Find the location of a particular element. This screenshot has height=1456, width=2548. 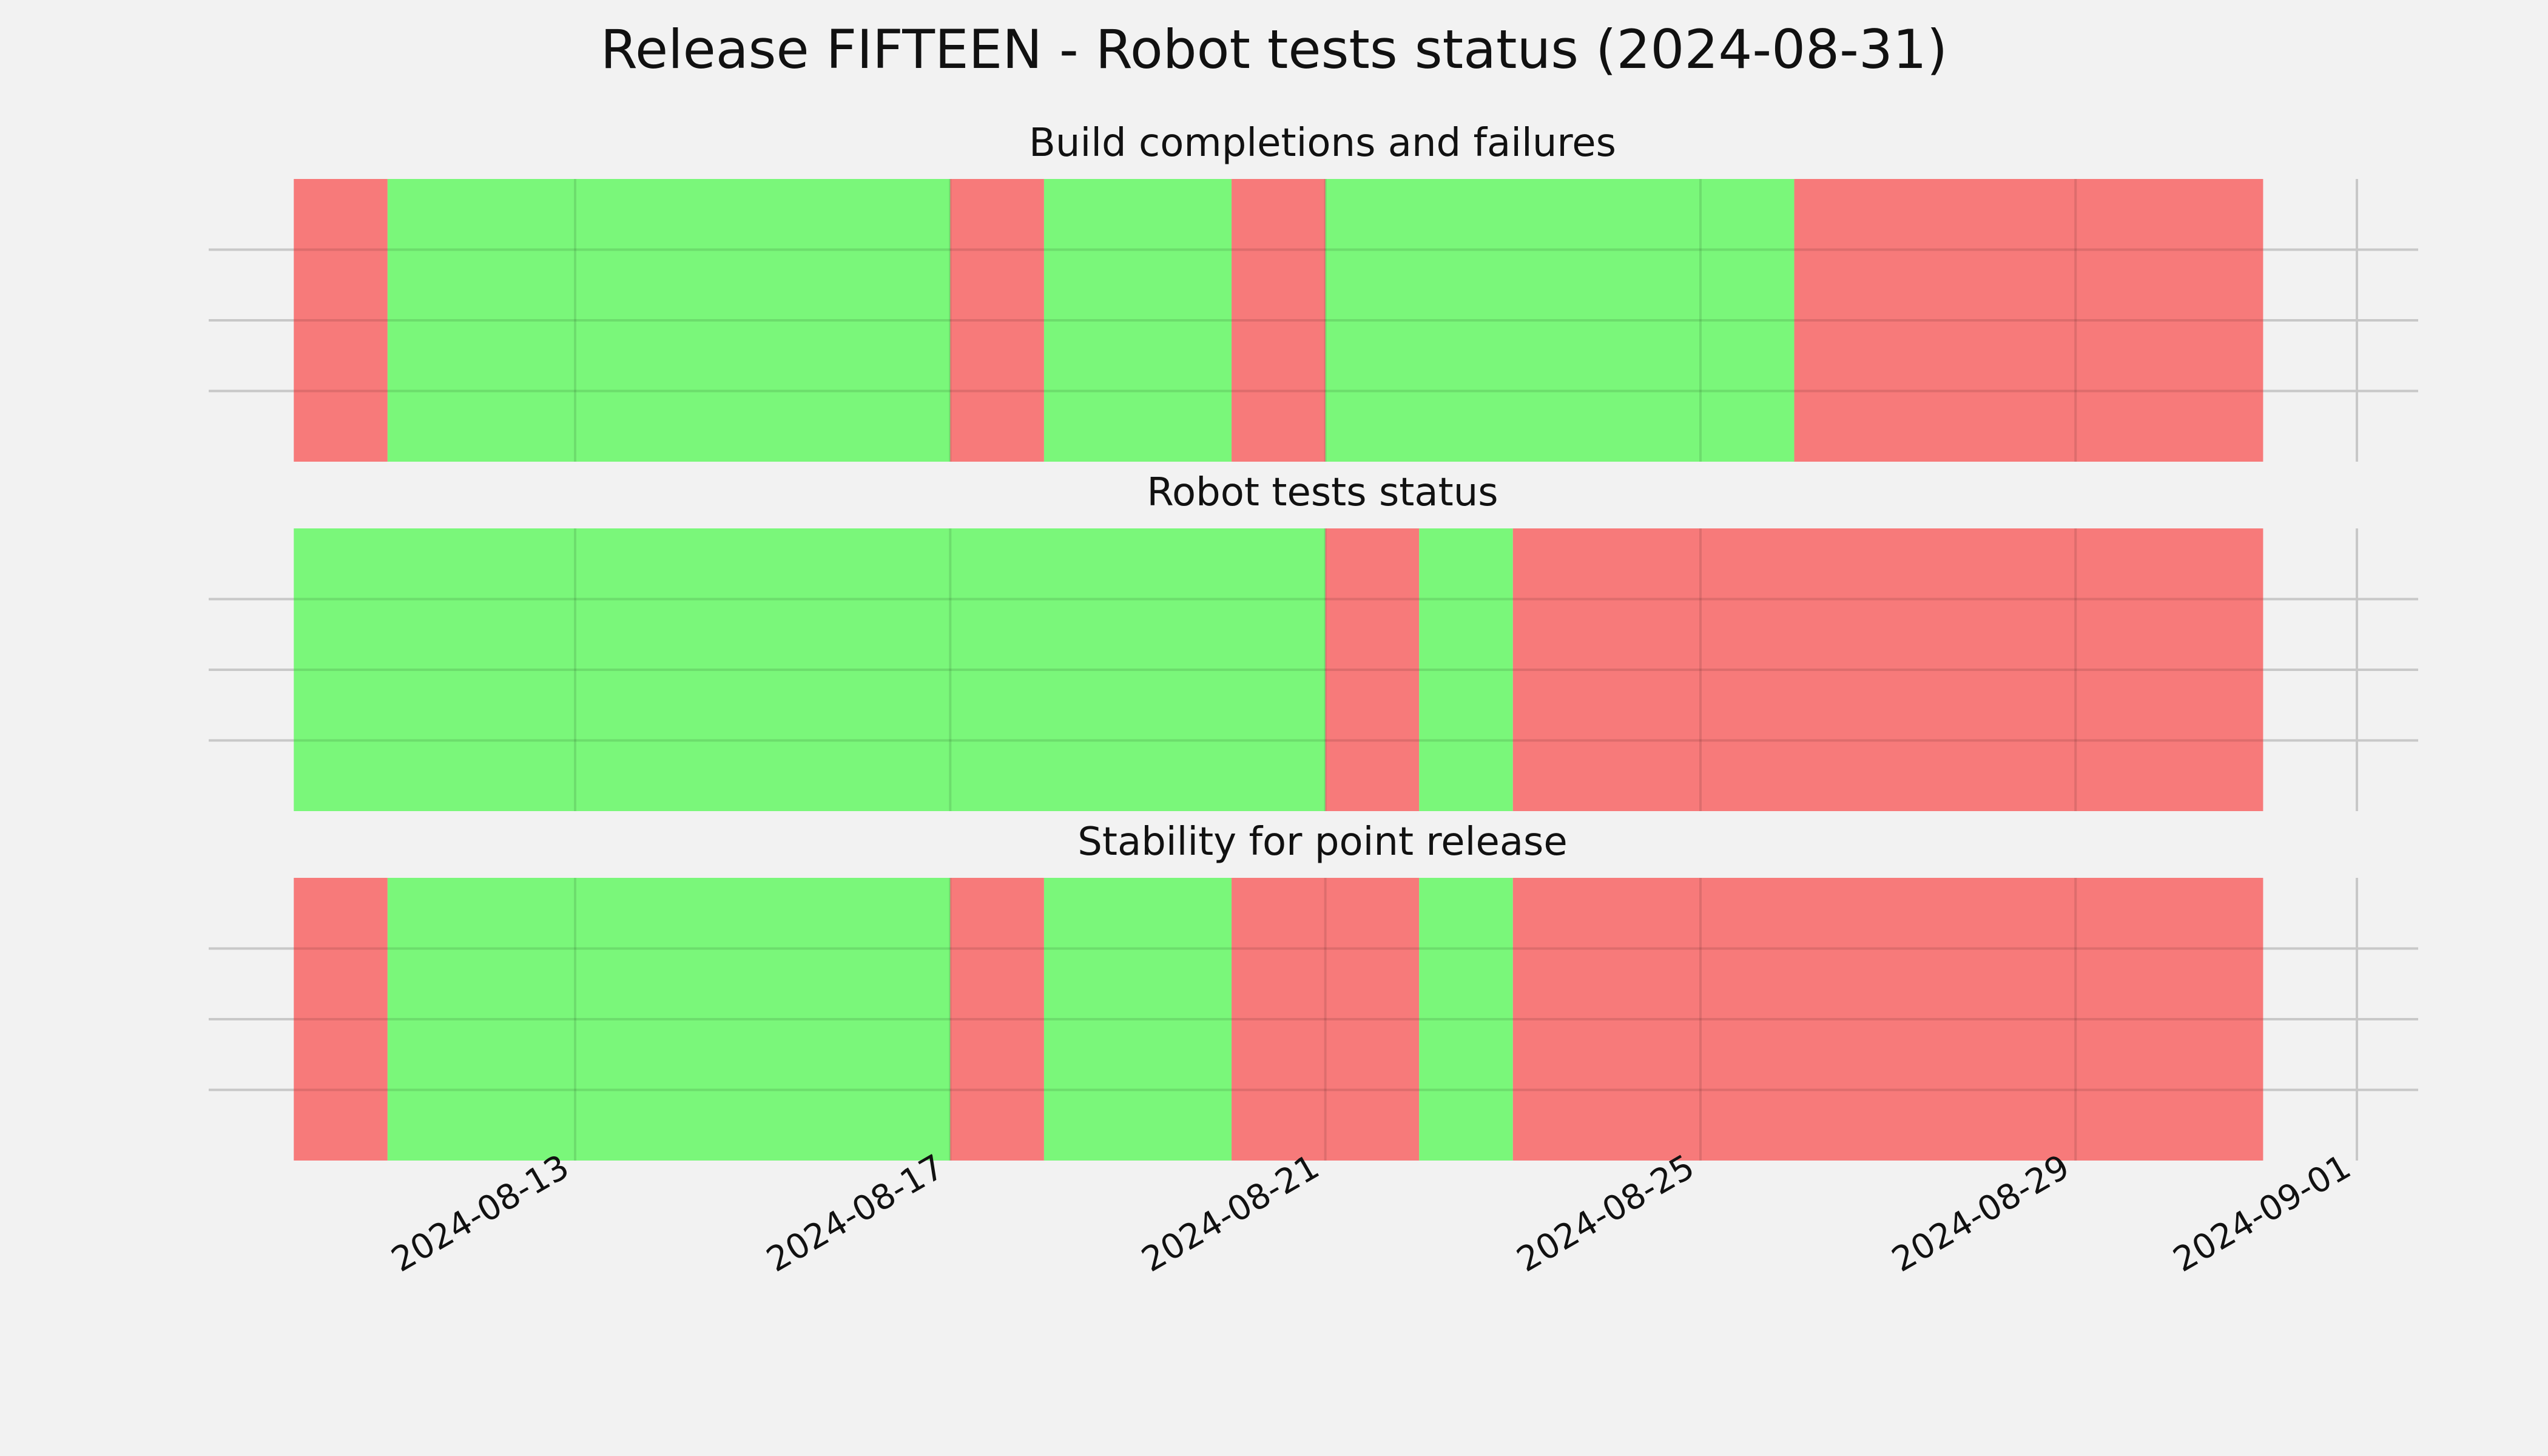

panel-title: Stability for point release is located at coordinates (1322, 842).